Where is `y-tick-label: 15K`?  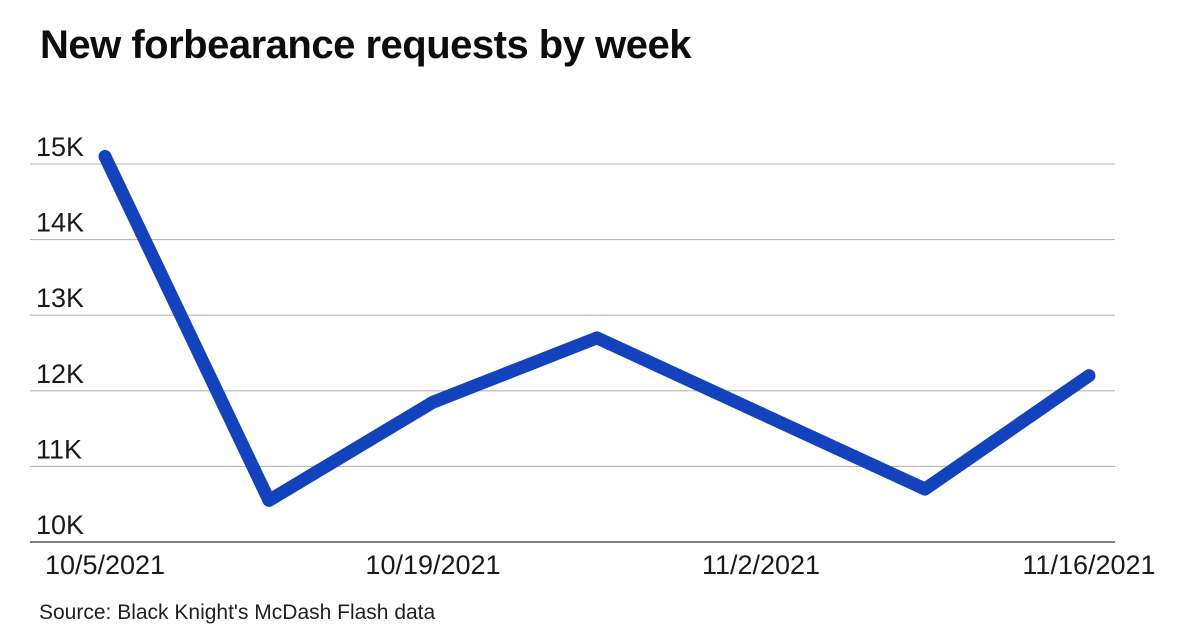 y-tick-label: 15K is located at coordinates (60, 147).